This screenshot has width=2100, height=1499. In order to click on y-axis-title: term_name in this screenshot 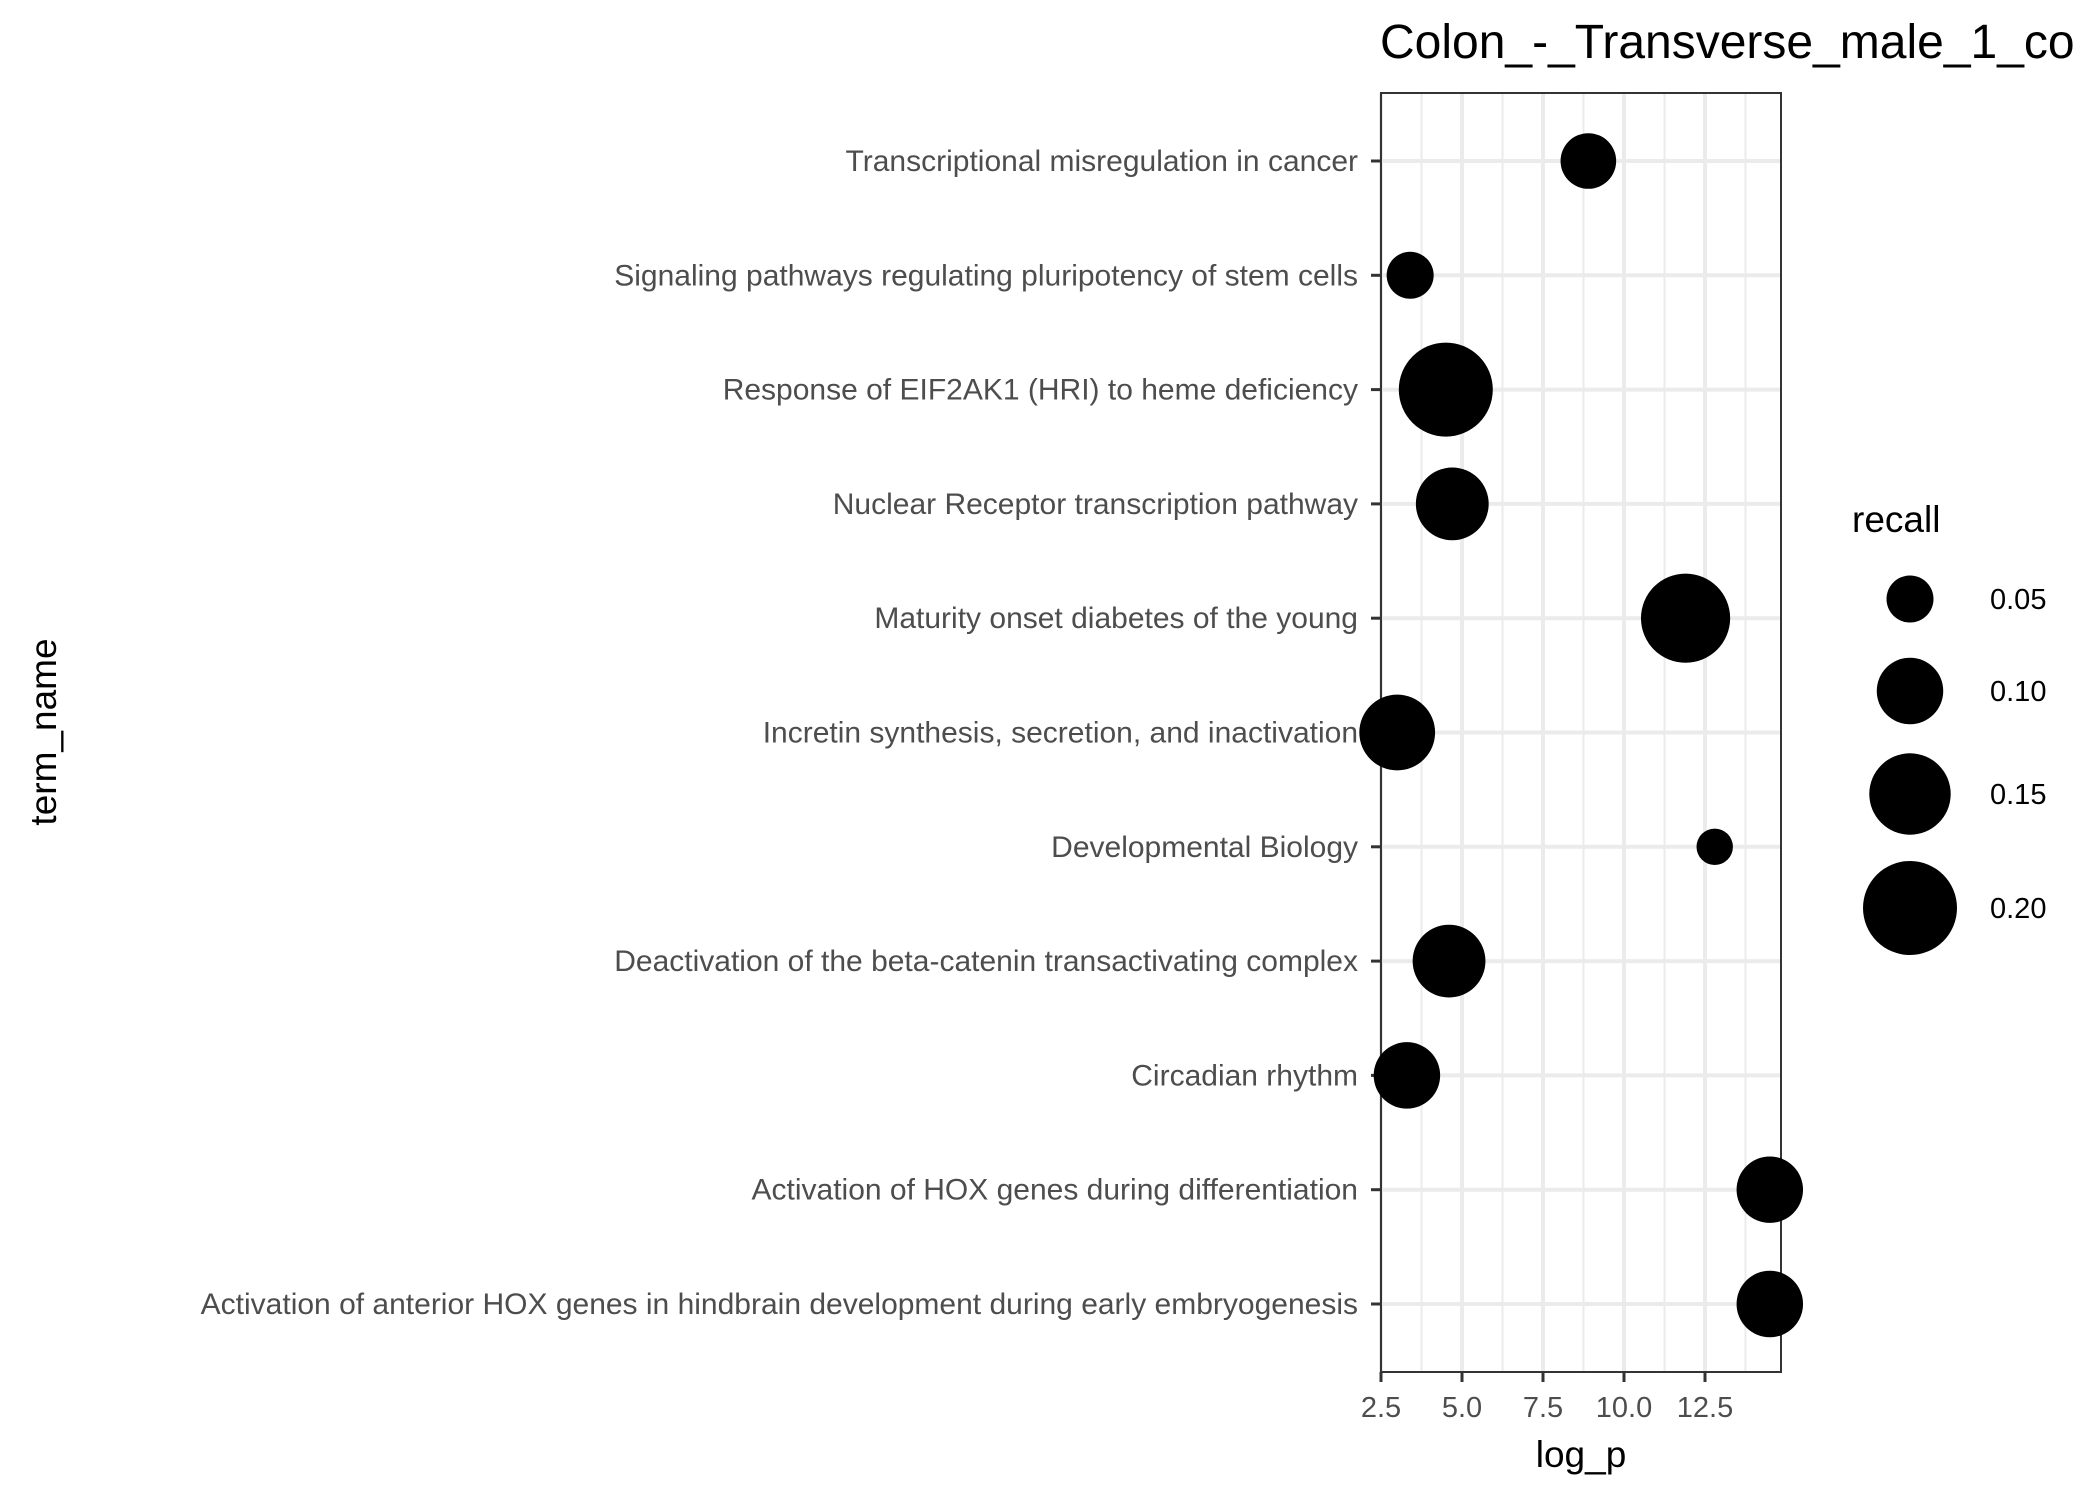, I will do `click(43, 731)`.